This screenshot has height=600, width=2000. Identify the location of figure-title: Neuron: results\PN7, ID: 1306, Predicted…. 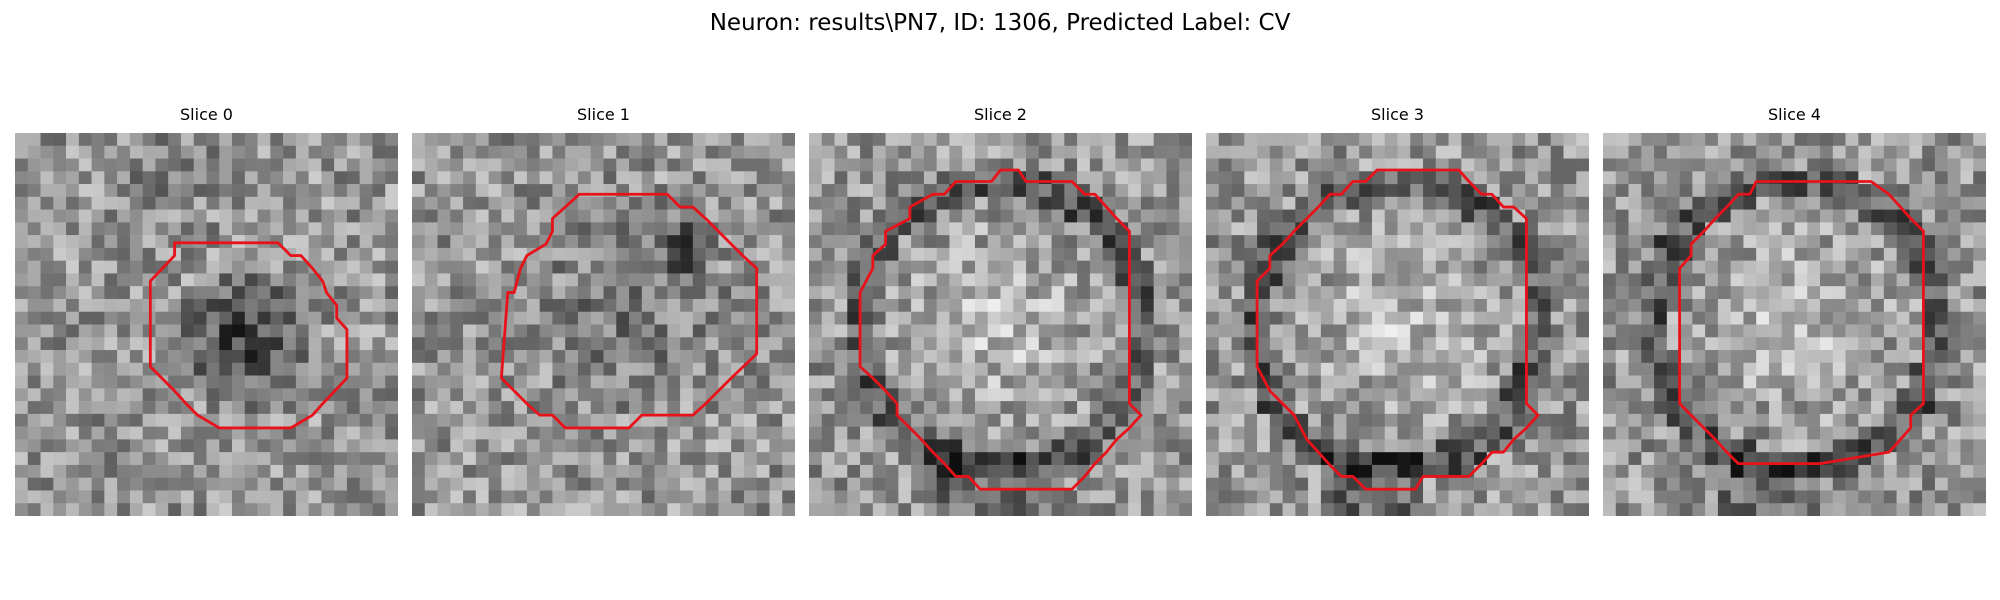
(1000, 23).